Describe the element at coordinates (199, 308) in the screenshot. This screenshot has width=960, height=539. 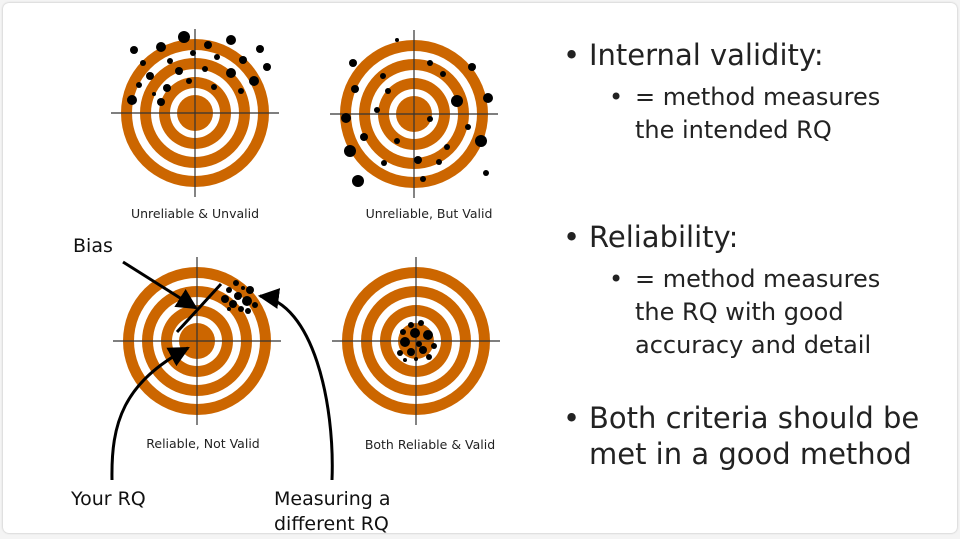
I see `bias-line` at that location.